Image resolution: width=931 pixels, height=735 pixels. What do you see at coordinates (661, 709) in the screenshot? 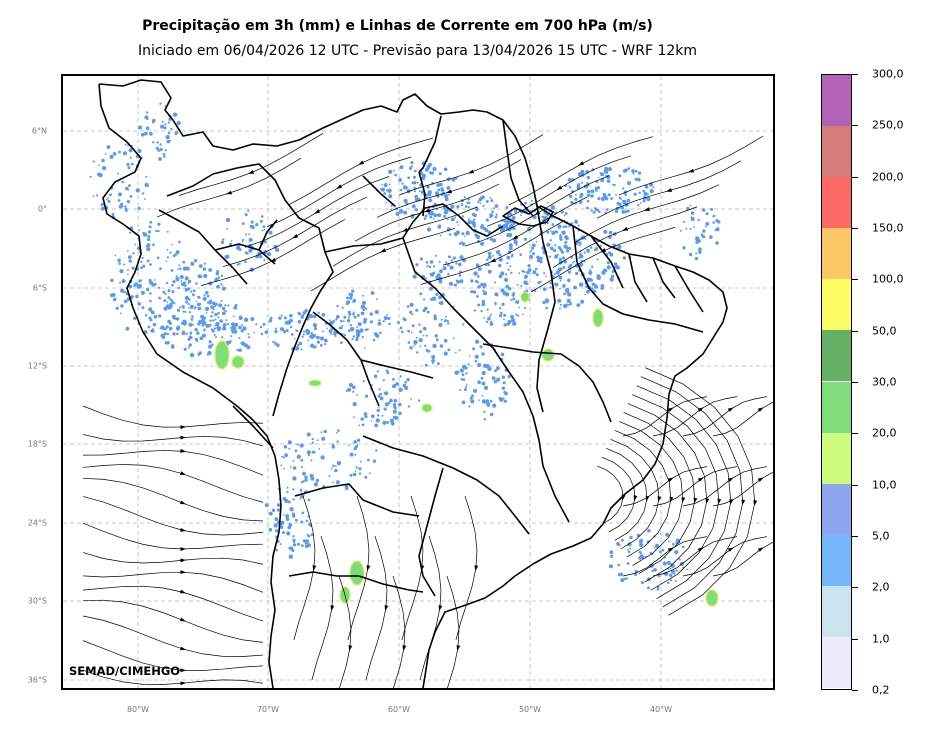
I see `lon-tick-label: 40°W` at bounding box center [661, 709].